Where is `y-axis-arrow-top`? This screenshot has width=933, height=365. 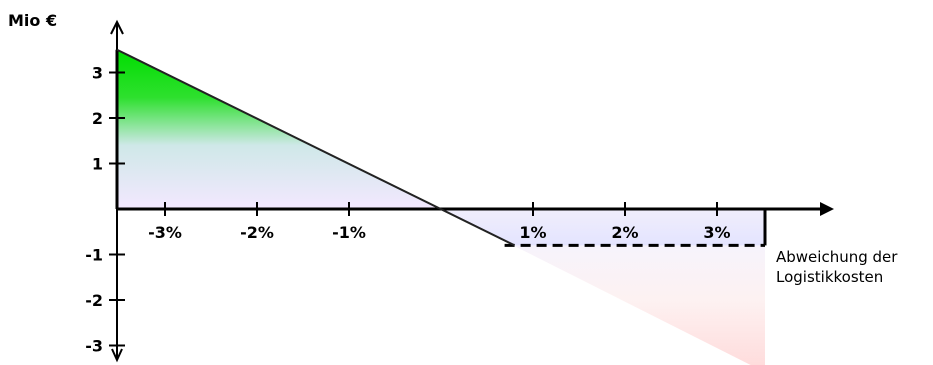 y-axis-arrow-top is located at coordinates (117, 27).